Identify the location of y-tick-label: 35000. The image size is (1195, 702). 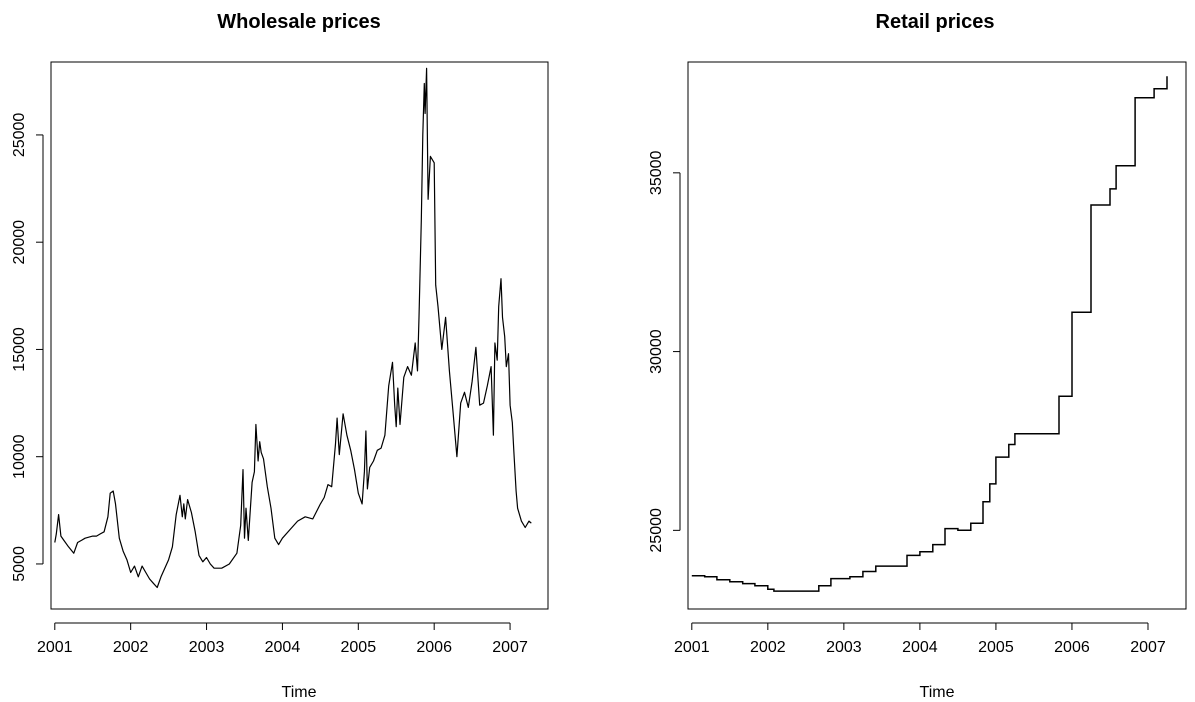
(656, 172).